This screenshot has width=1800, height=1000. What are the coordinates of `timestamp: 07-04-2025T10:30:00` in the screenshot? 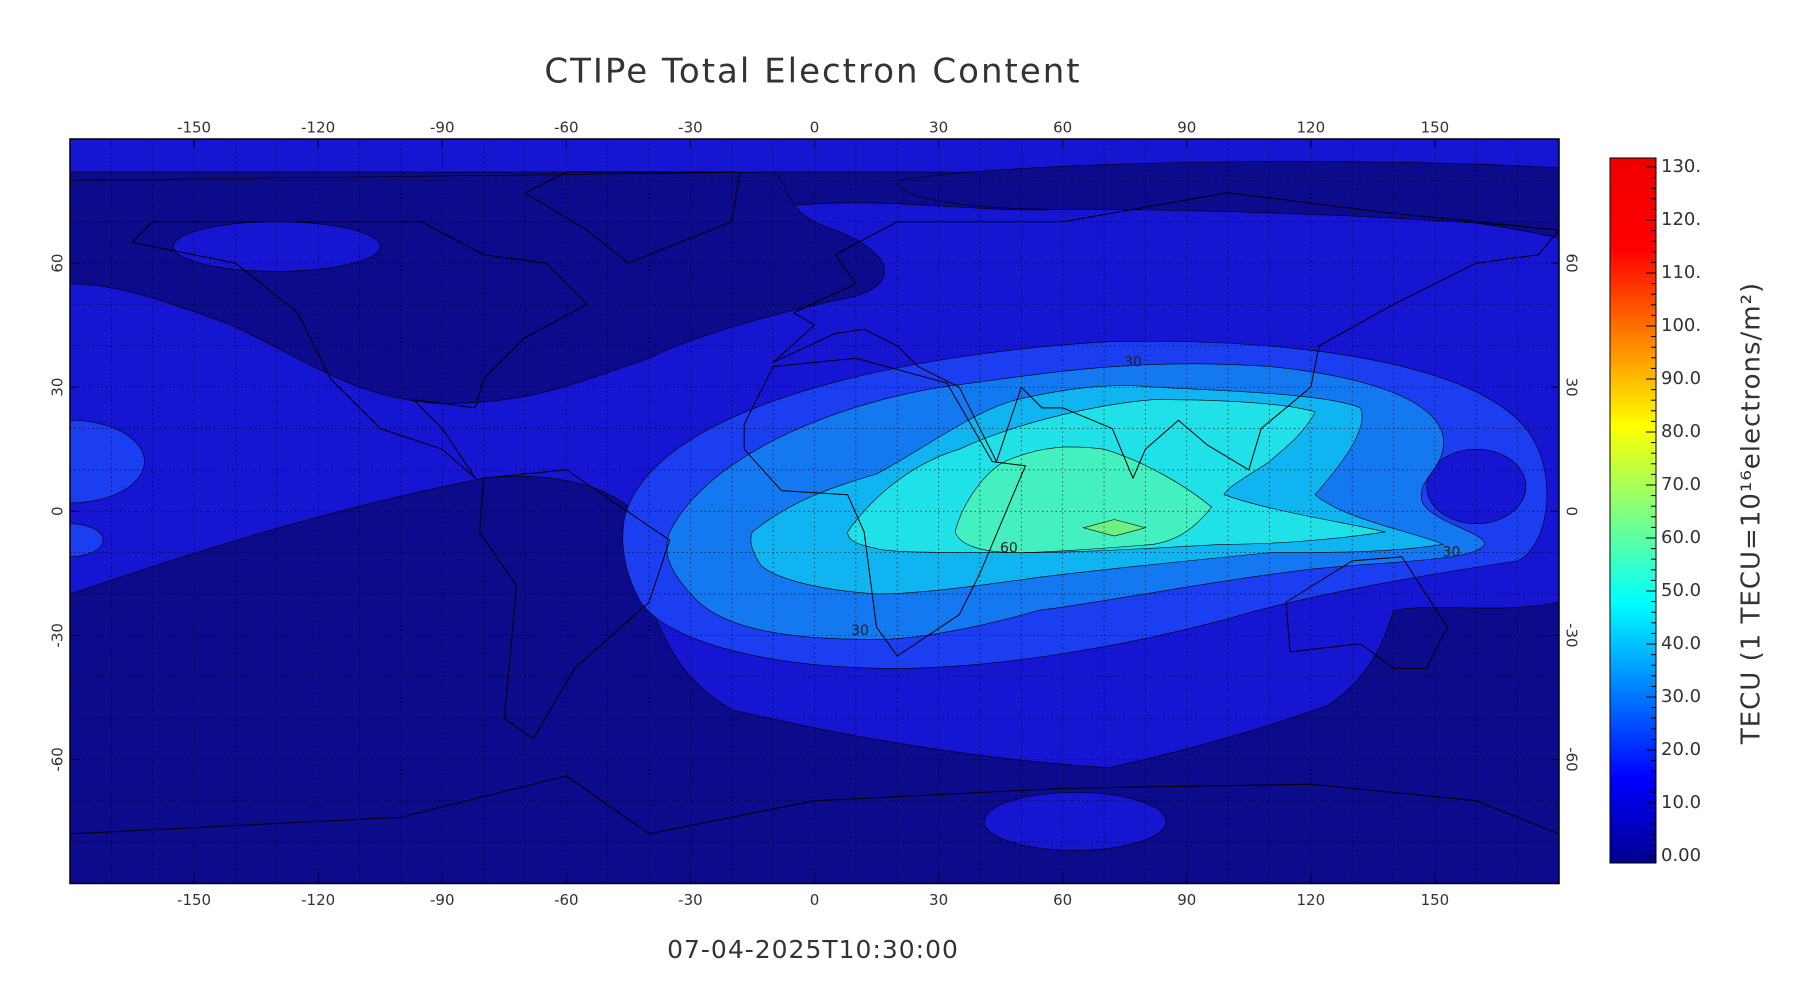 It's located at (813, 949).